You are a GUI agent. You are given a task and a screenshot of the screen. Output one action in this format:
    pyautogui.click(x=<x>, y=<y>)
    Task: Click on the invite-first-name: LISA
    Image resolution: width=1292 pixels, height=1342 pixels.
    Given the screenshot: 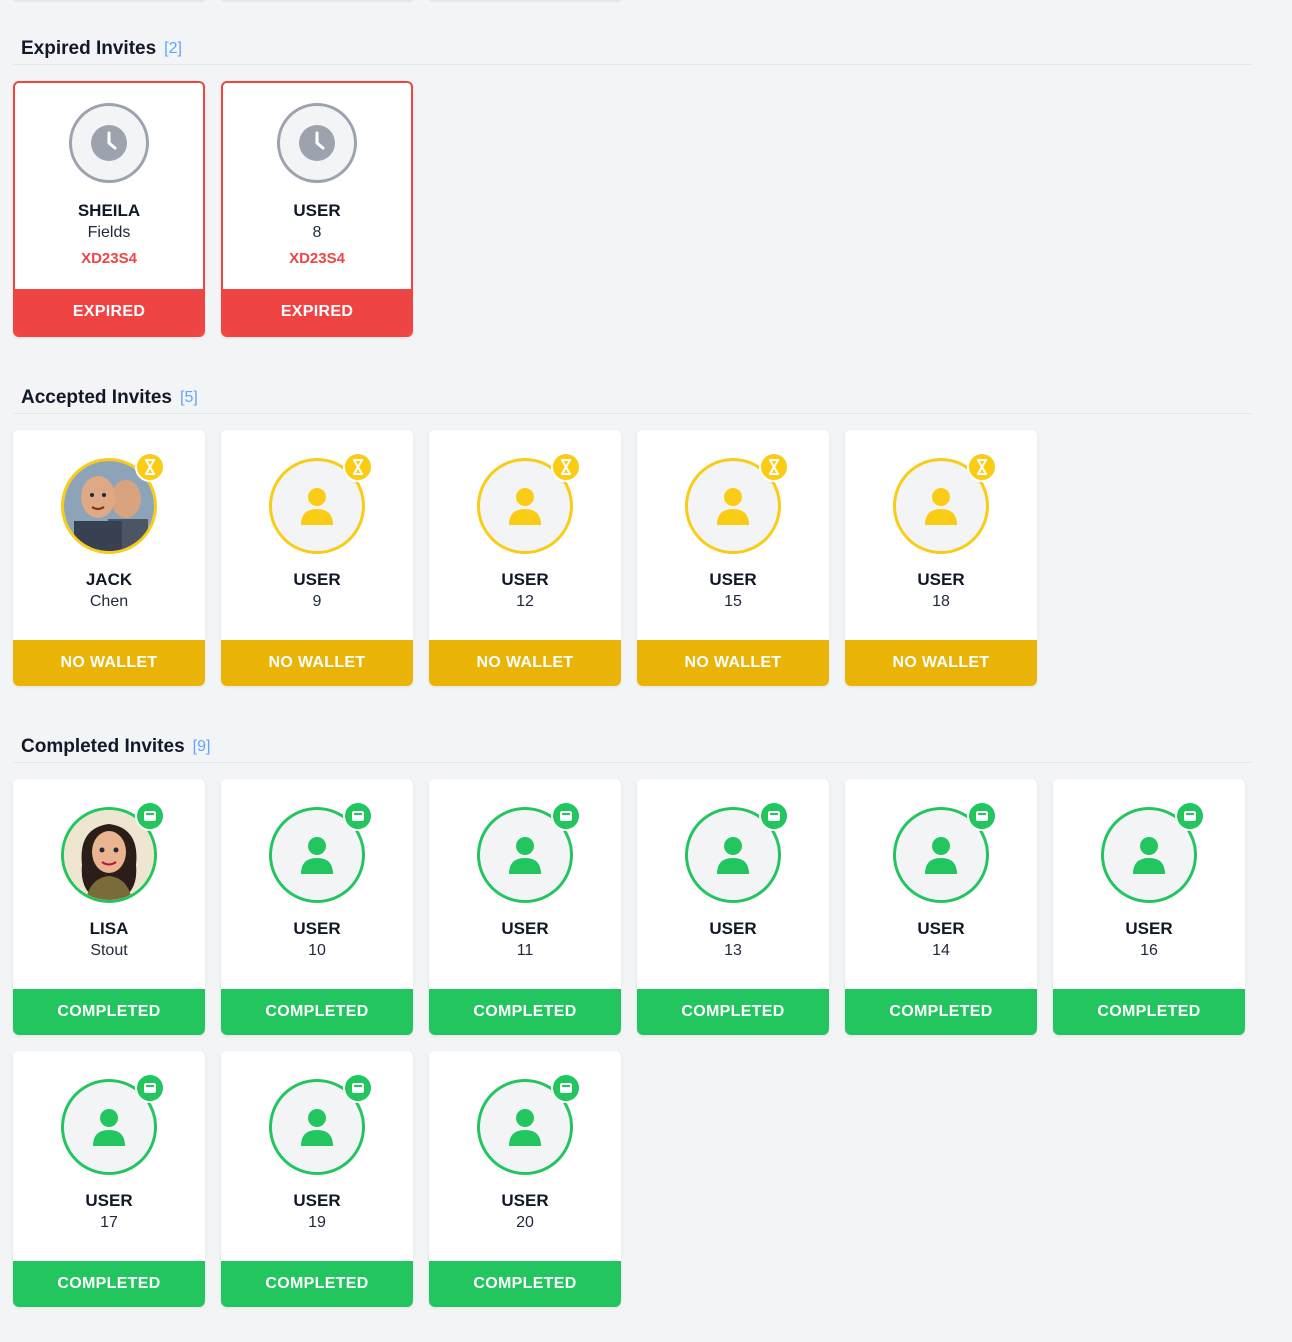 What is the action you would take?
    pyautogui.click(x=109, y=928)
    